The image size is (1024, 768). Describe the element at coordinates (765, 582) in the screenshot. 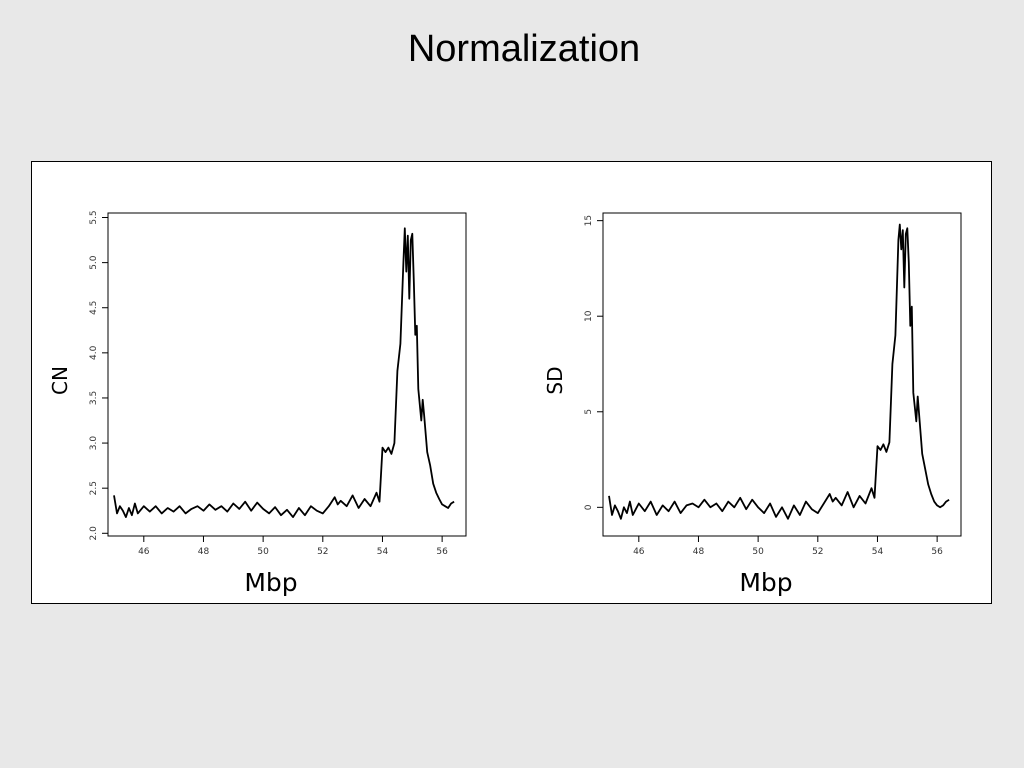

I see `sd-x-axis-title: Mbp` at that location.